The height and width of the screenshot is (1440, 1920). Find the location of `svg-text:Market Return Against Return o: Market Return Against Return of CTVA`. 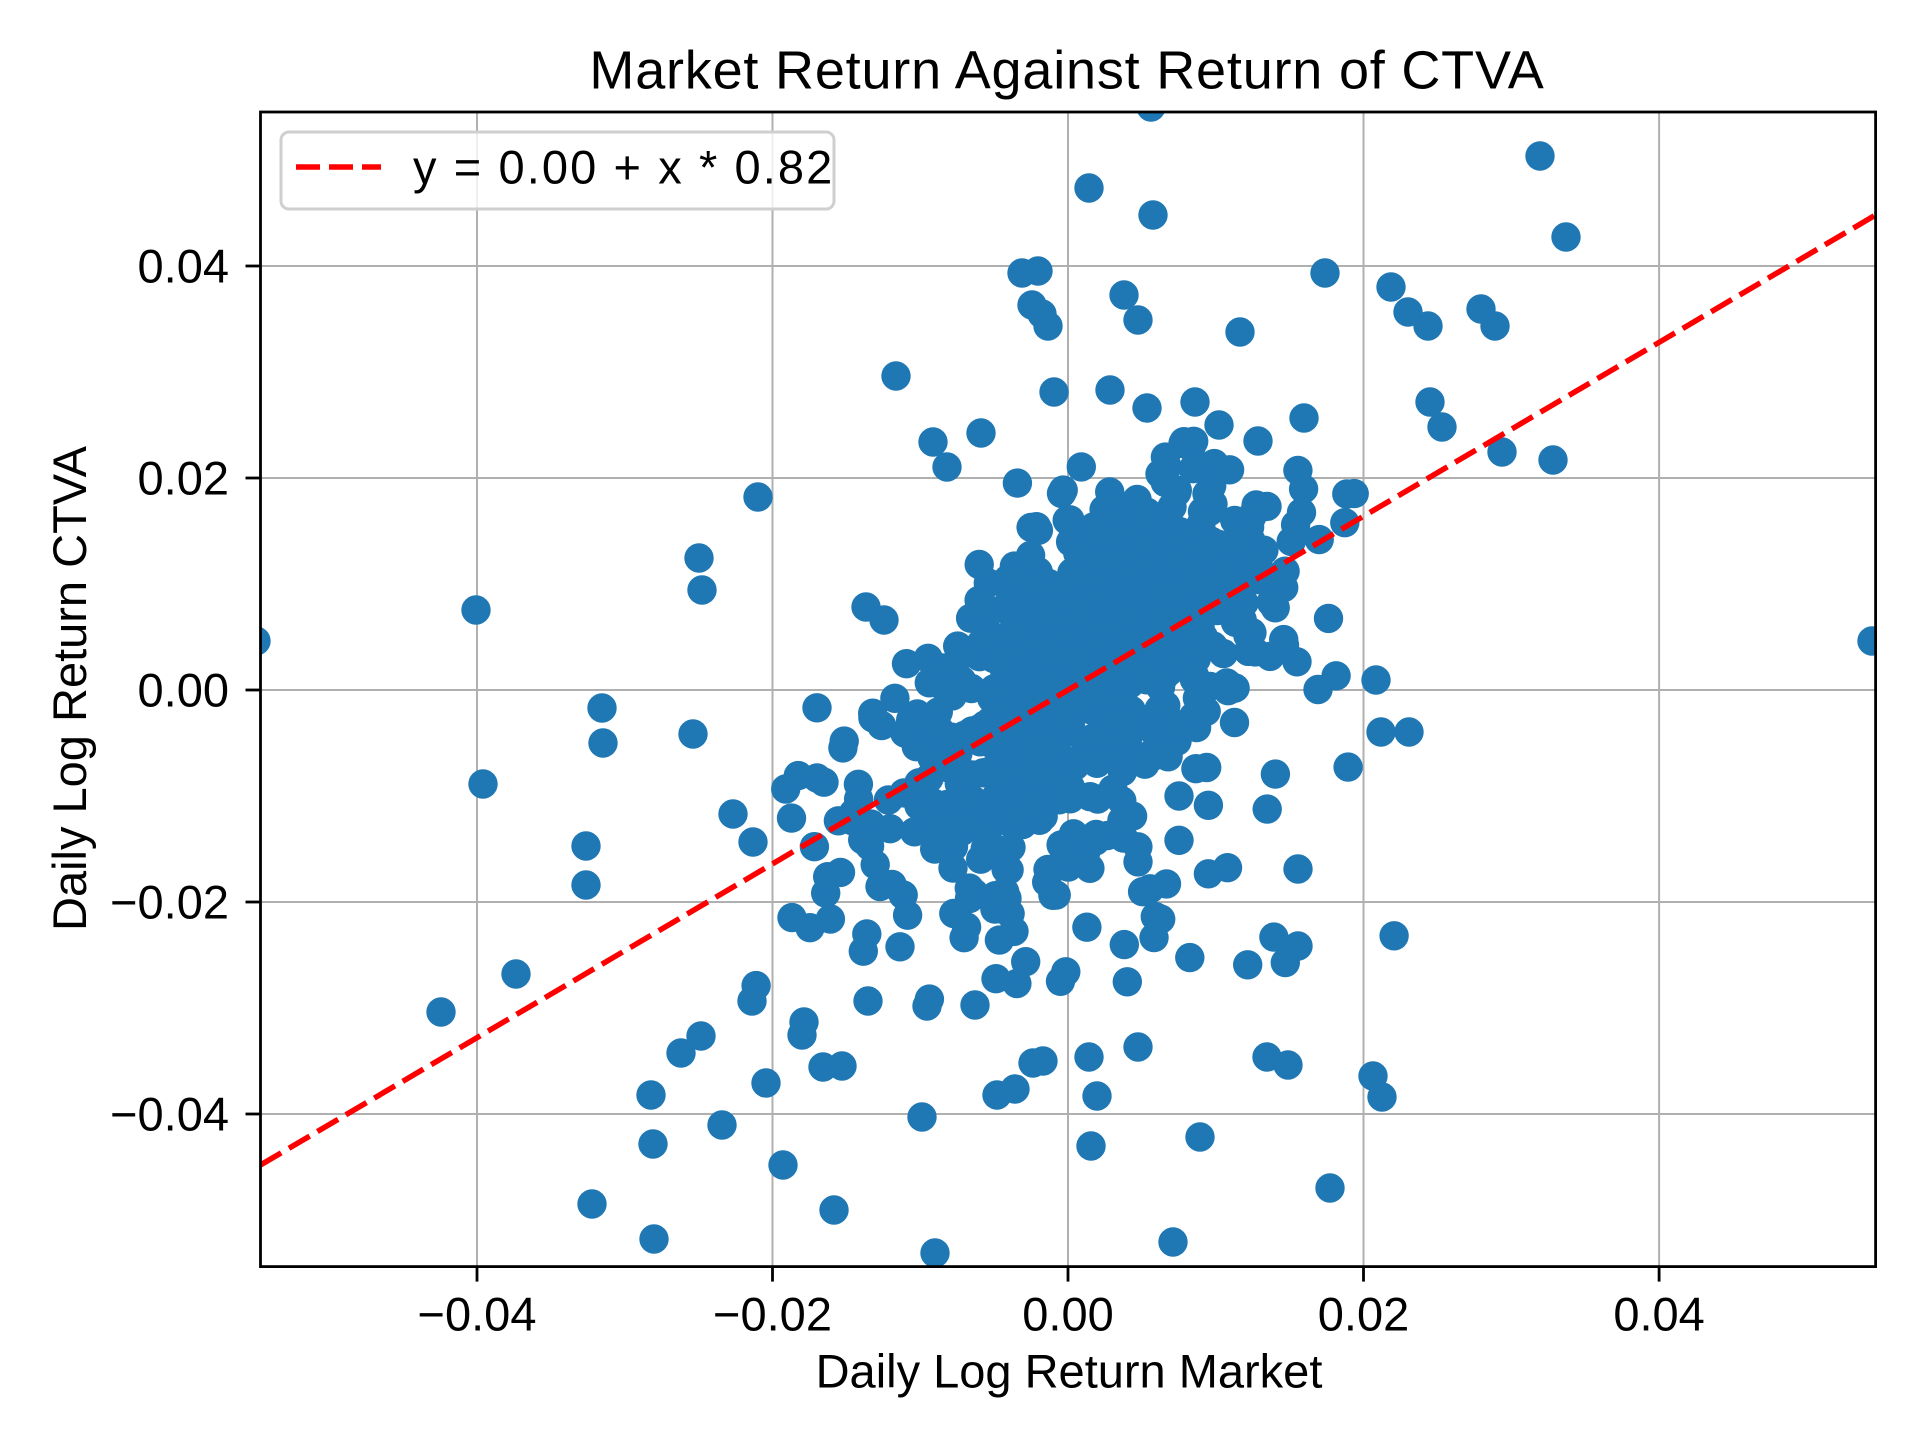

svg-text:Market Return Against Return o: Market Return Against Return of CTVA is located at coordinates (1066, 71).